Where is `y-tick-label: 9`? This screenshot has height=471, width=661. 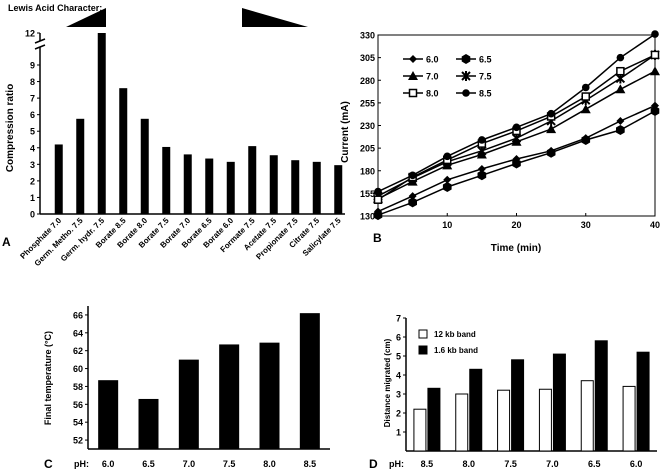
y-tick-label: 9 is located at coordinates (32, 66).